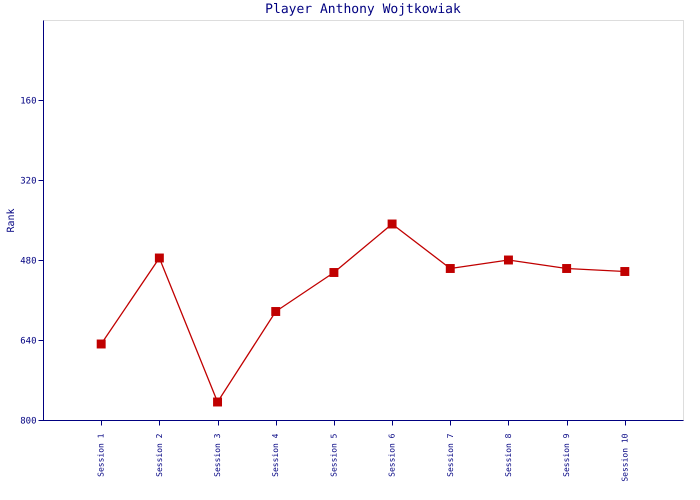 This screenshot has width=700, height=500. What do you see at coordinates (275, 455) in the screenshot?
I see `x-tick-label: Session 4` at bounding box center [275, 455].